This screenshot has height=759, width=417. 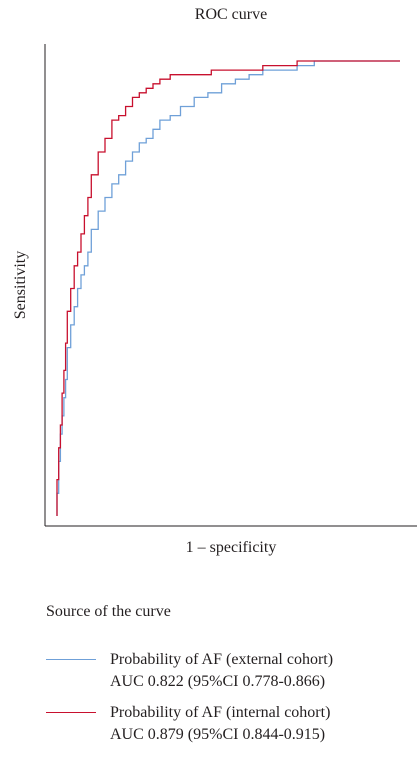 I want to click on legend-swatch-internal, so click(x=71, y=712).